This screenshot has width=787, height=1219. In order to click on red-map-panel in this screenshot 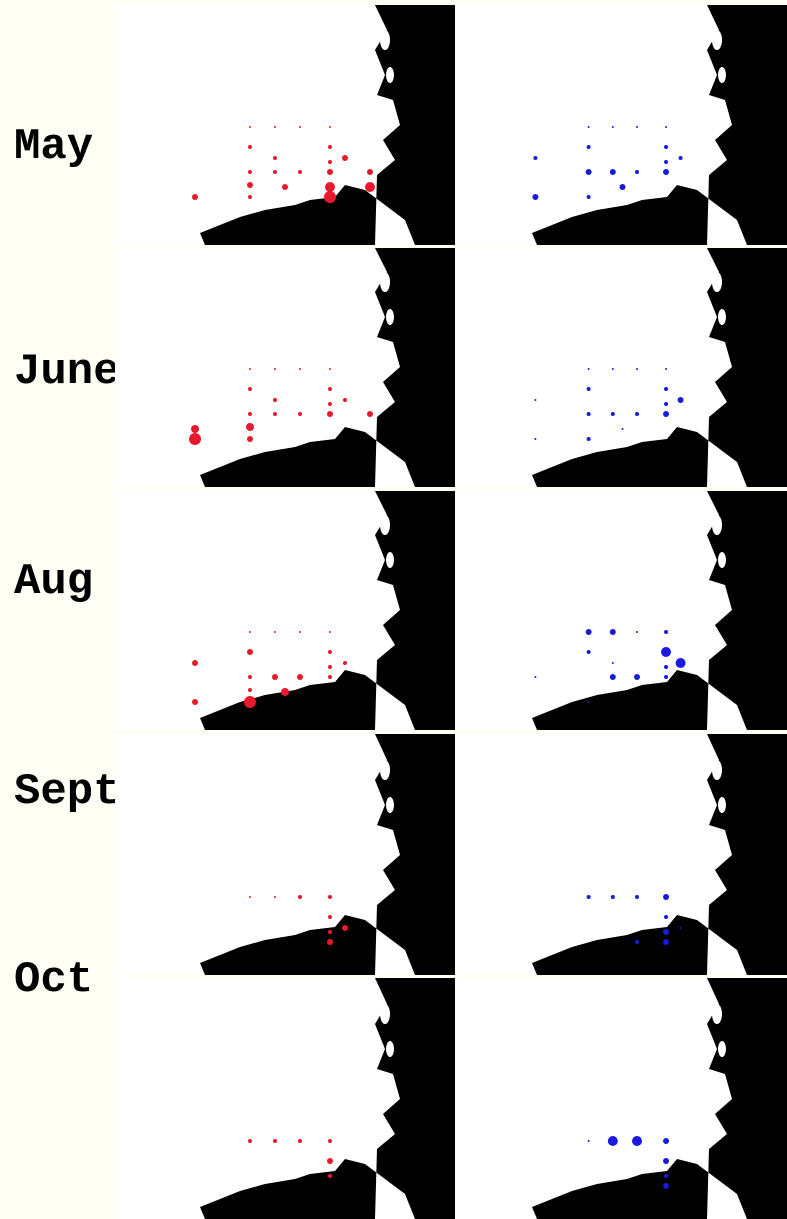, I will do `click(285, 610)`.